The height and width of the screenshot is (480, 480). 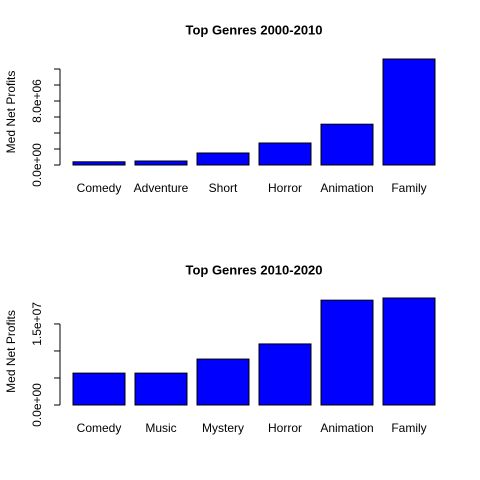 What do you see at coordinates (223, 428) in the screenshot?
I see `x-tick-label: Mystery` at bounding box center [223, 428].